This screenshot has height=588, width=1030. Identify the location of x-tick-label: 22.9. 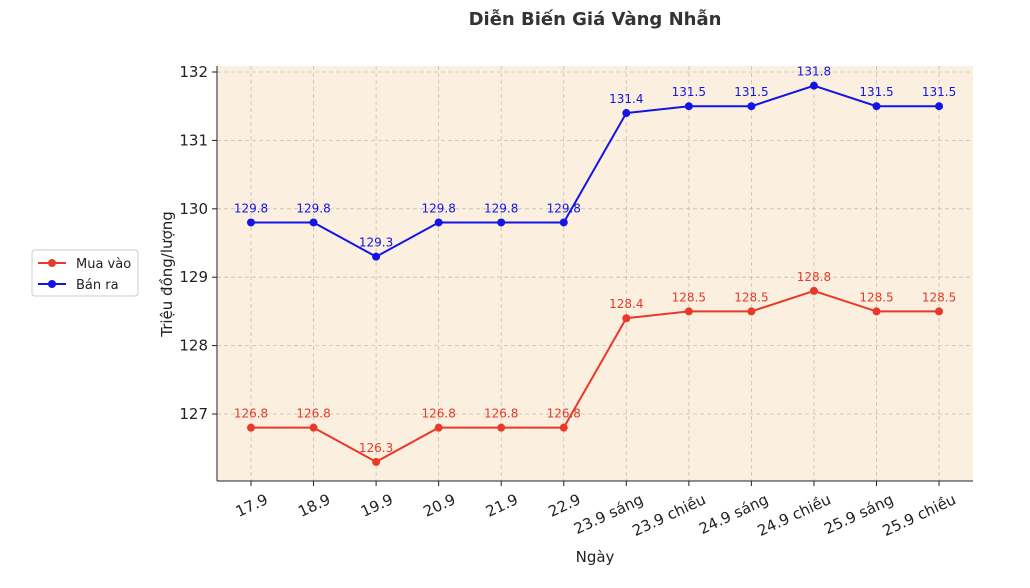
(565, 505).